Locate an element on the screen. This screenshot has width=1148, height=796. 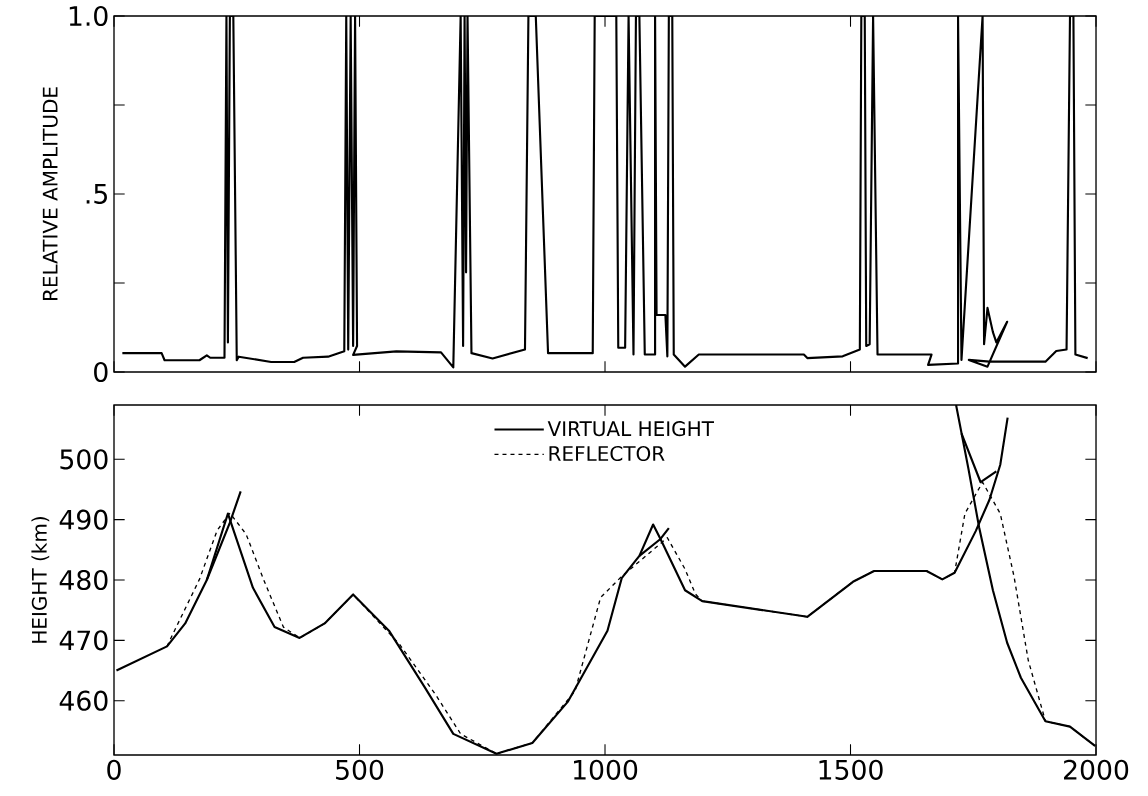
y-tick-label: 1.0 is located at coordinates (88, 16).